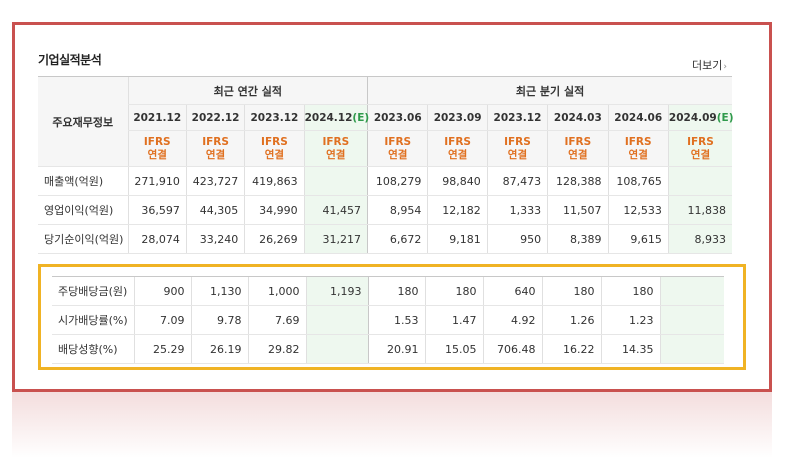 The width and height of the screenshot is (791, 458). Describe the element at coordinates (335, 210) in the screenshot. I see `table-cell: 41,457` at that location.